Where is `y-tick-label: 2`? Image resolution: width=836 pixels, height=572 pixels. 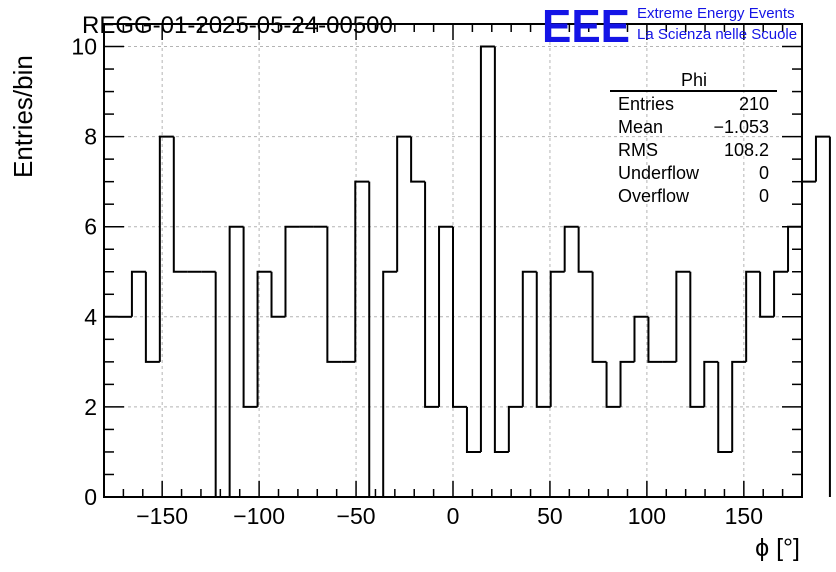 y-tick-label: 2 is located at coordinates (90, 407).